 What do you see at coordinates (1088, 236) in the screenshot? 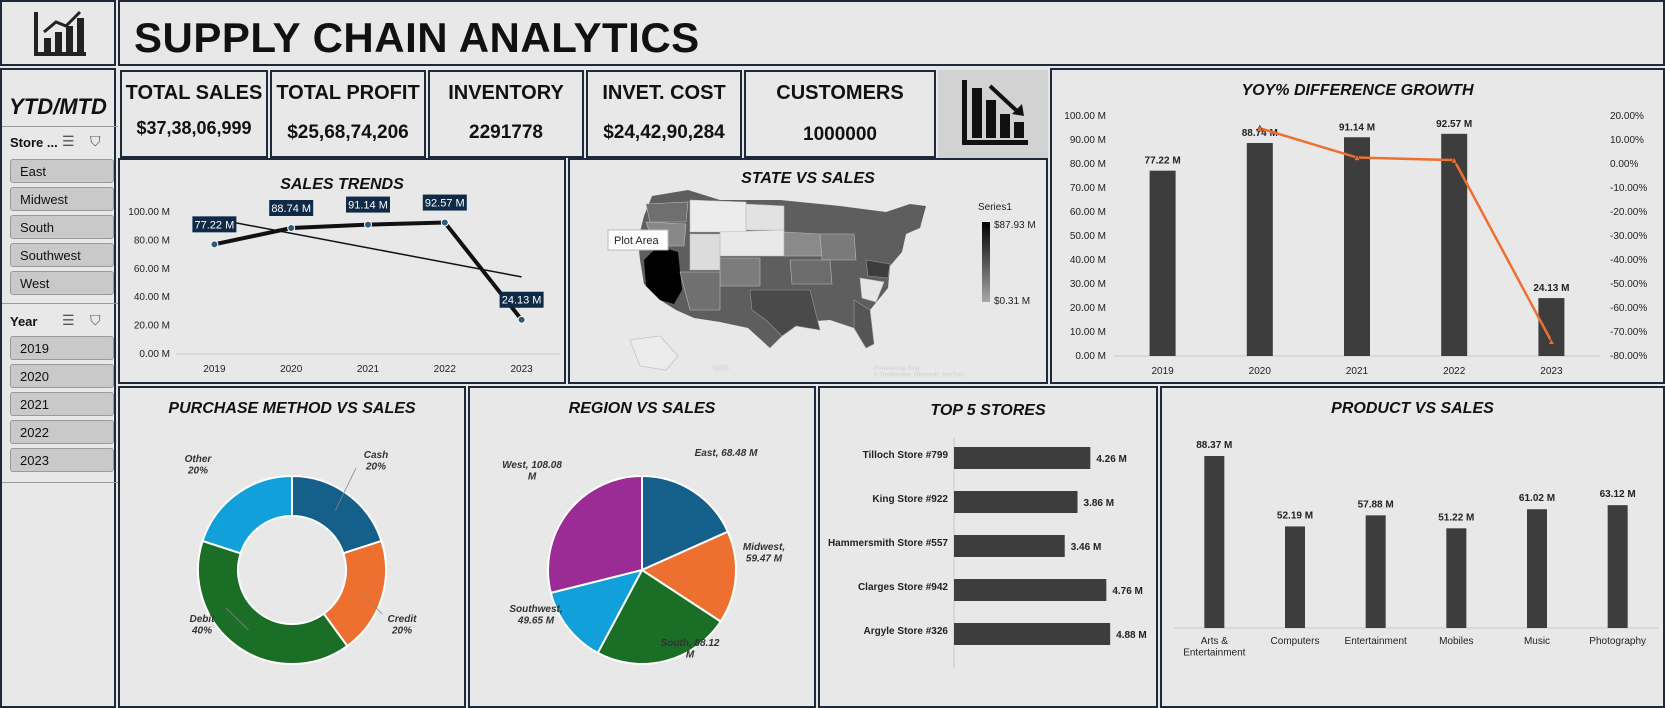
I see `y-tick-label: 50.00 M` at bounding box center [1088, 236].